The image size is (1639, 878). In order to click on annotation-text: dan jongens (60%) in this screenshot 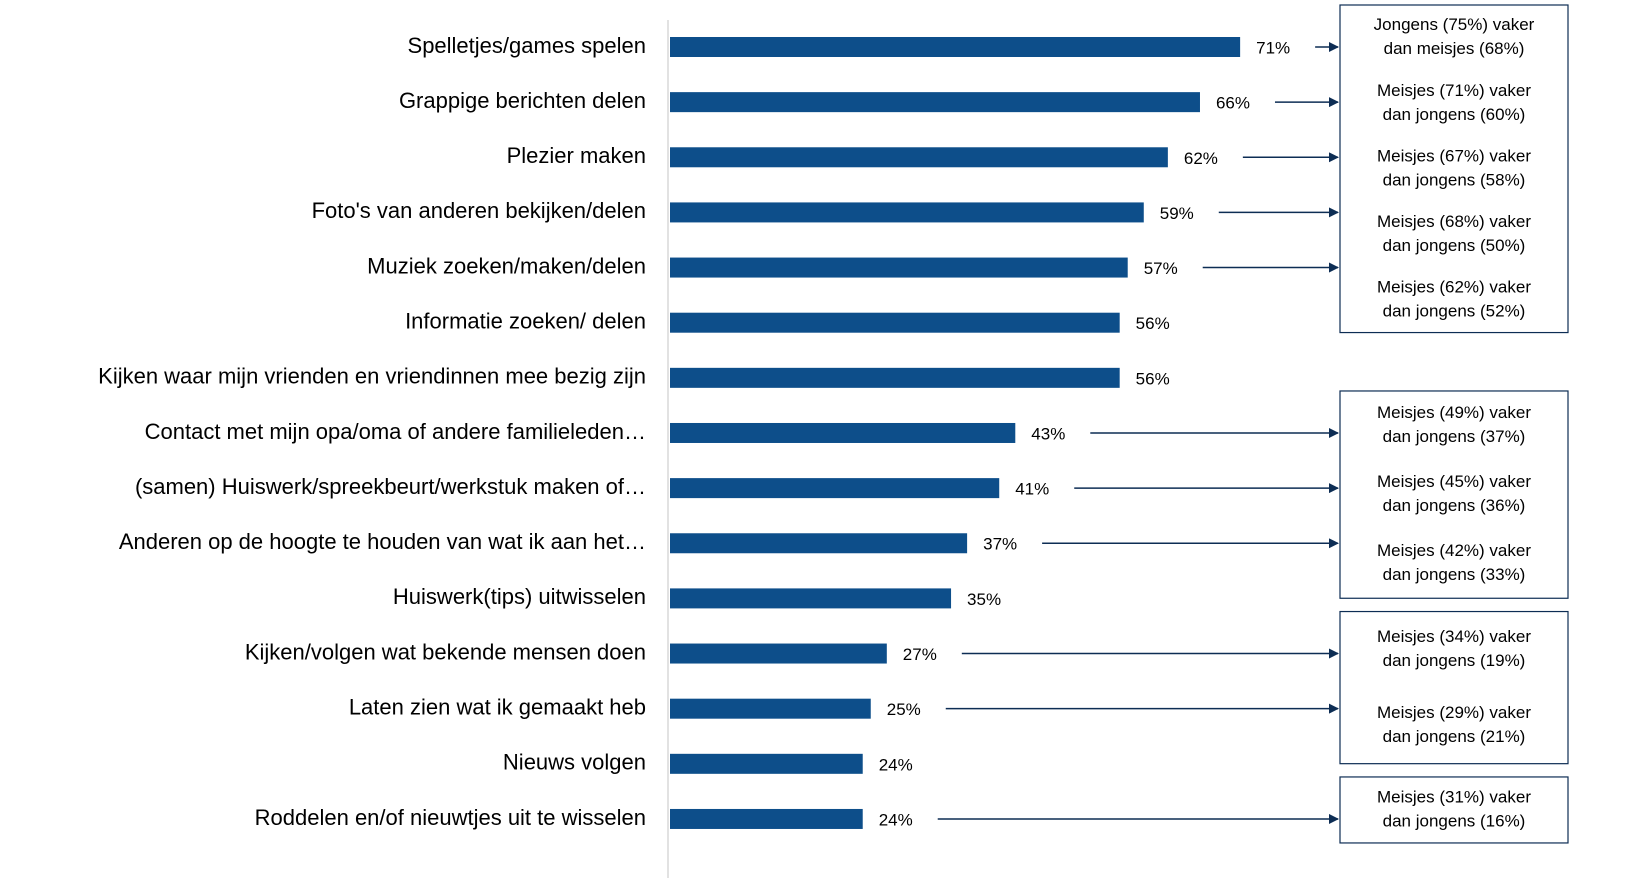, I will do `click(1454, 114)`.